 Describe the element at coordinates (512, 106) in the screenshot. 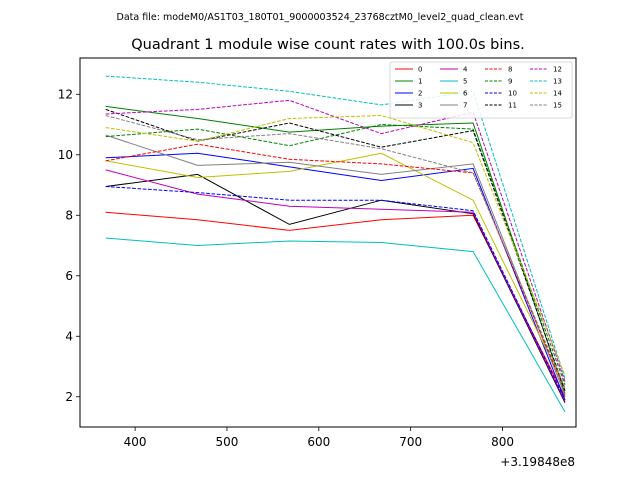

I see `legend-label-11: 11` at that location.